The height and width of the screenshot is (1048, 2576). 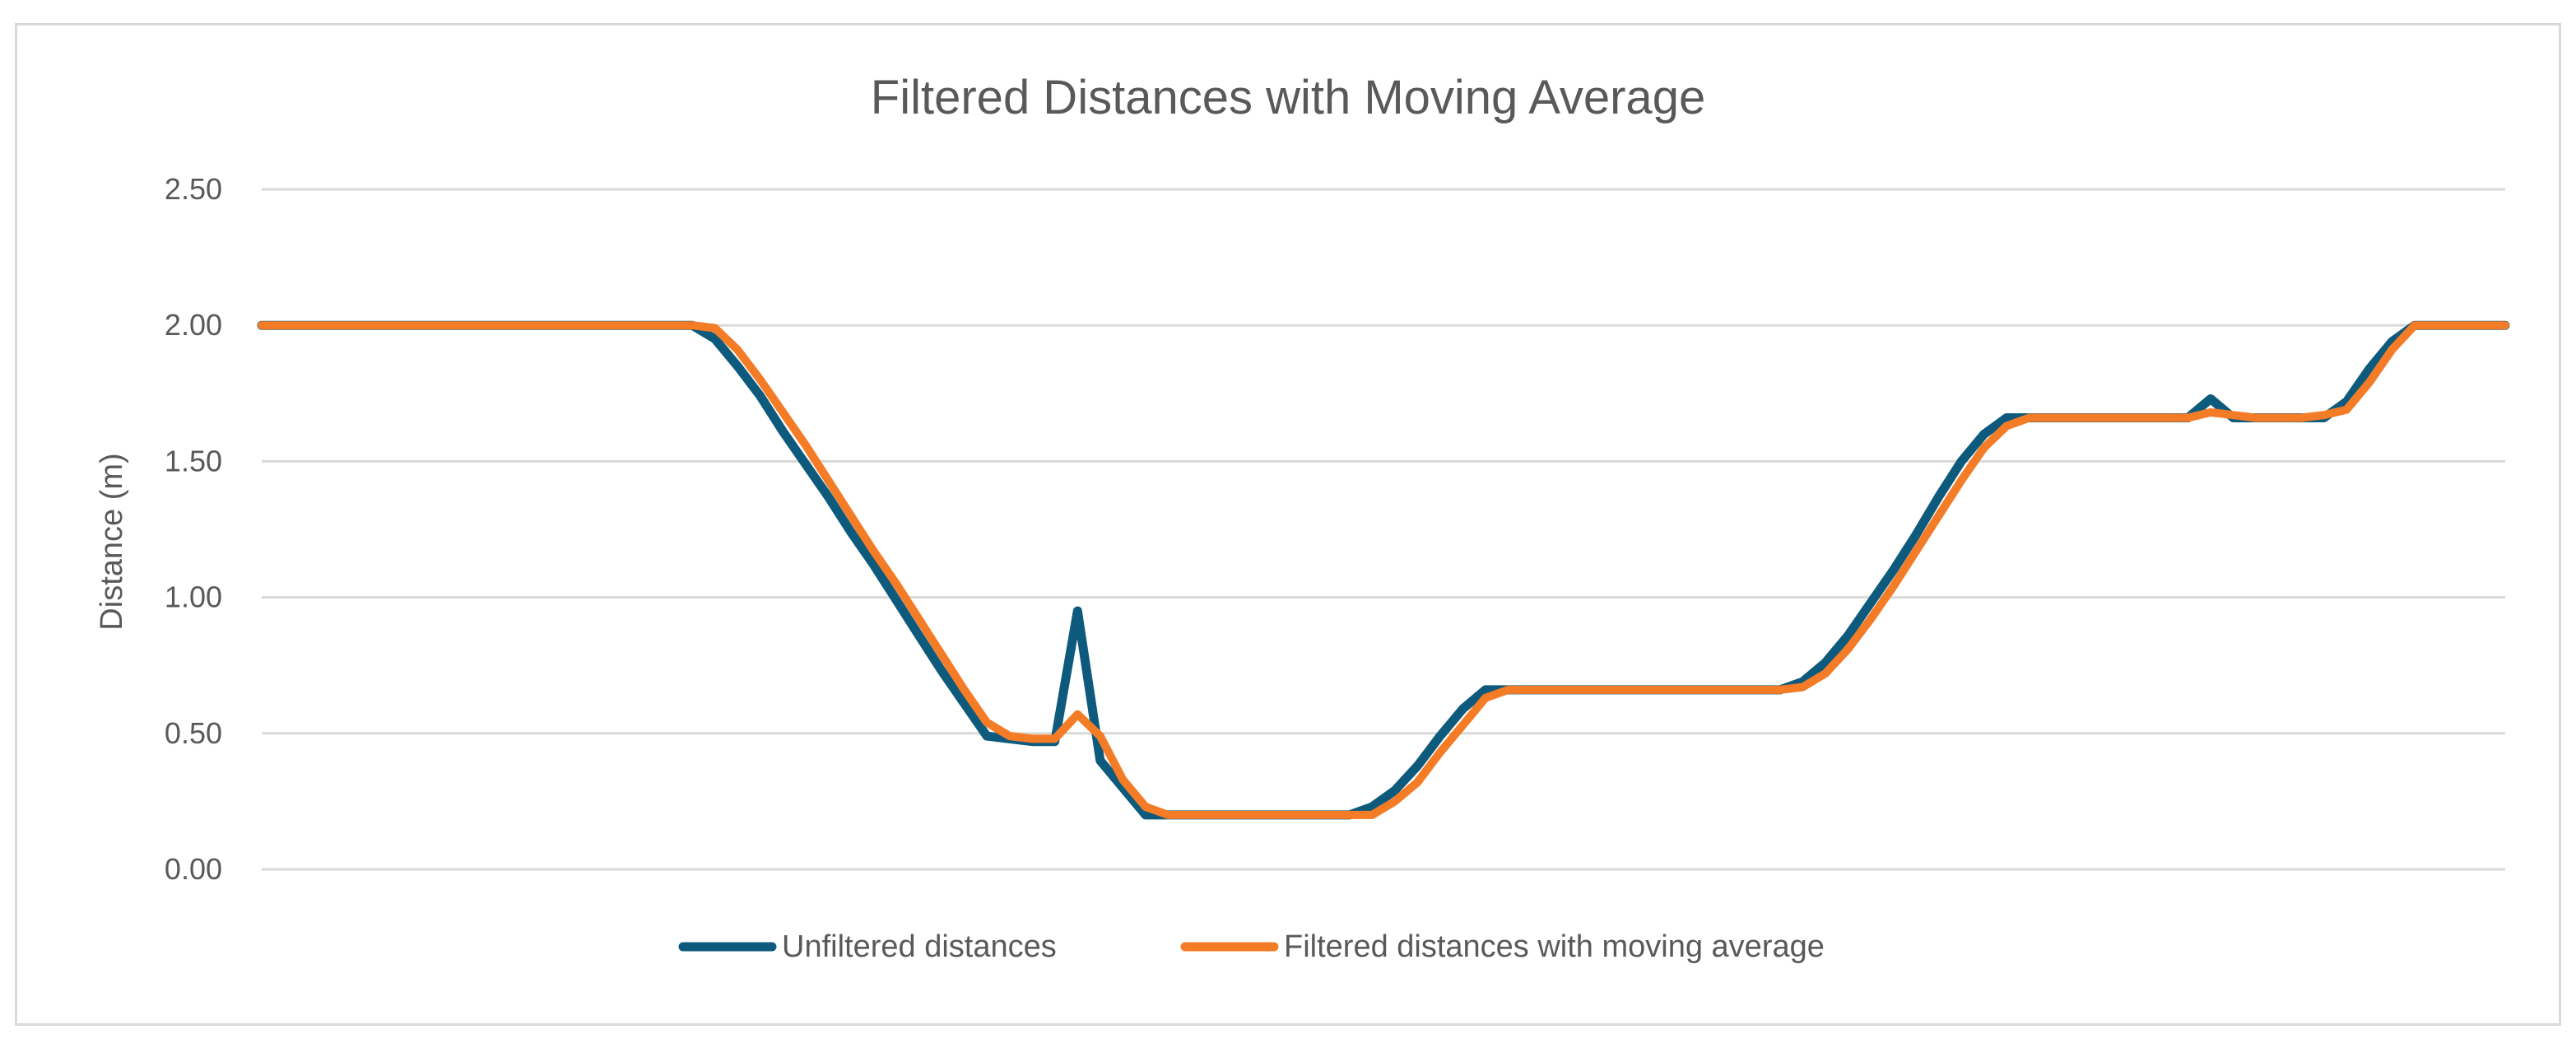 I want to click on legend-entry: Unfiltered distances, so click(x=868, y=946).